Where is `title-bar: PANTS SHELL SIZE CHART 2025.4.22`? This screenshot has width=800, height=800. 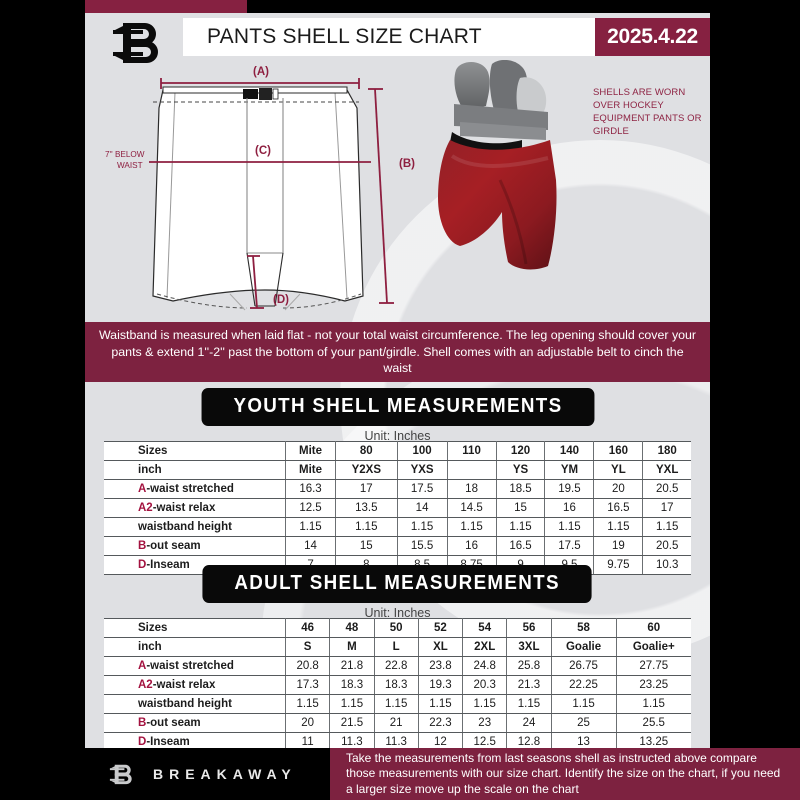
title-bar: PANTS SHELL SIZE CHART 2025.4.22 is located at coordinates (446, 37).